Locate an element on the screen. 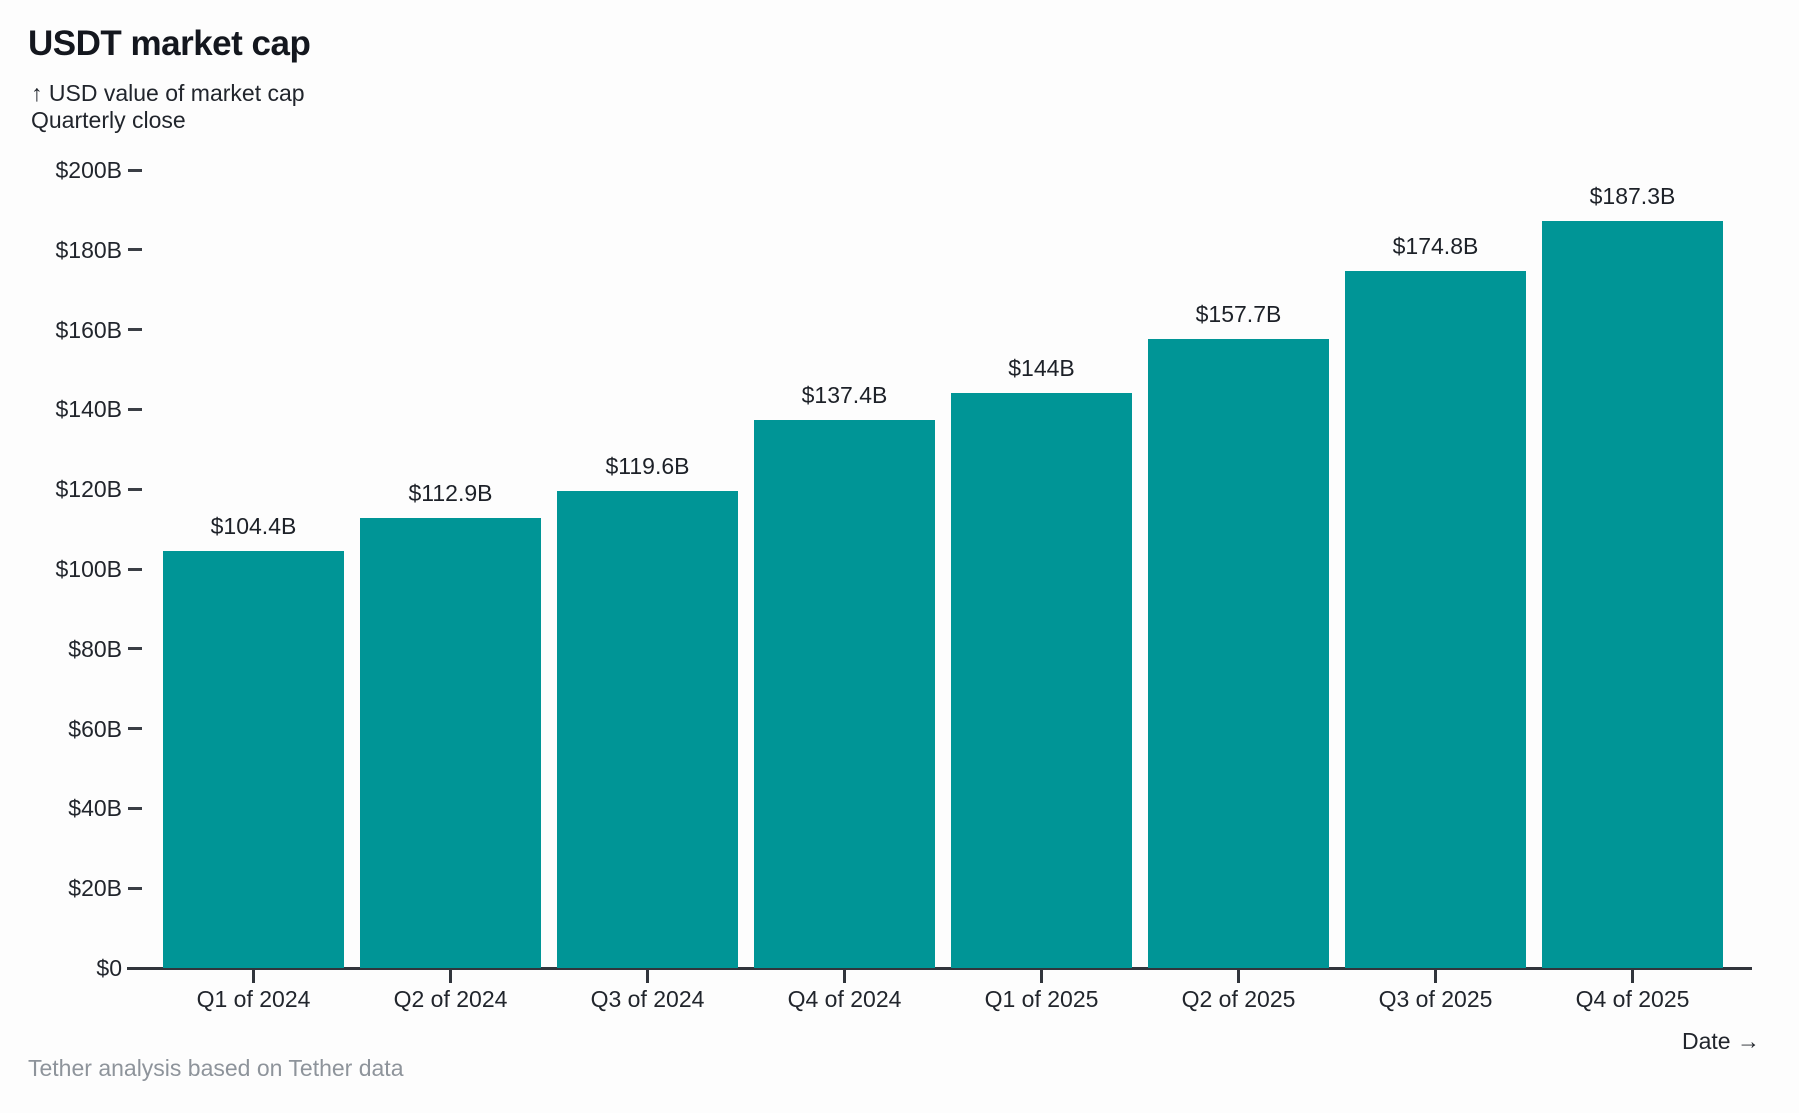 This screenshot has width=1799, height=1113. y-tick-label: $100B is located at coordinates (88, 569).